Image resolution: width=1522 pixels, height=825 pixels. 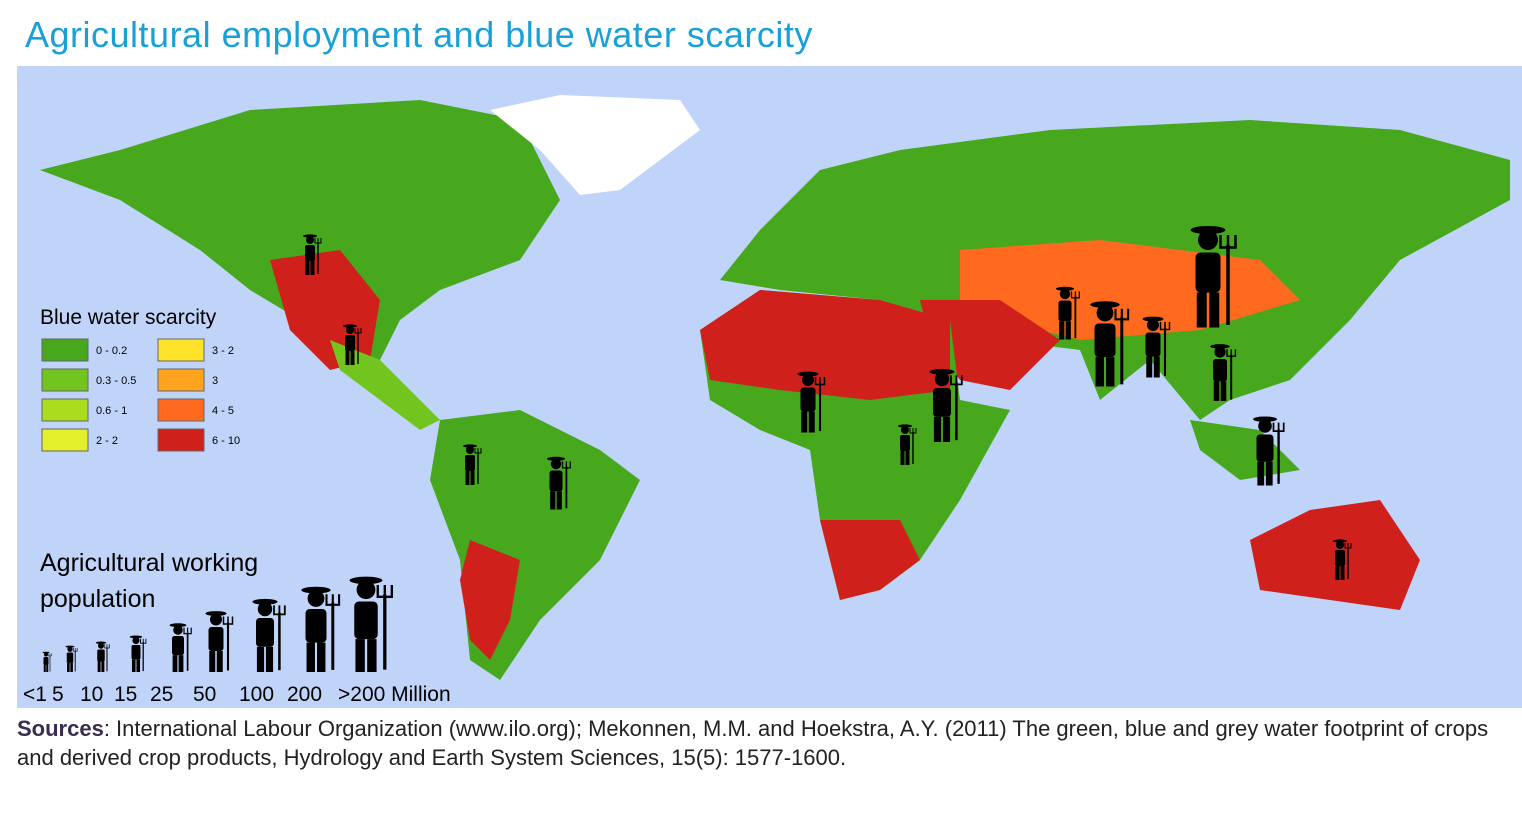 What do you see at coordinates (204, 694) in the screenshot?
I see `legend-label: 50` at bounding box center [204, 694].